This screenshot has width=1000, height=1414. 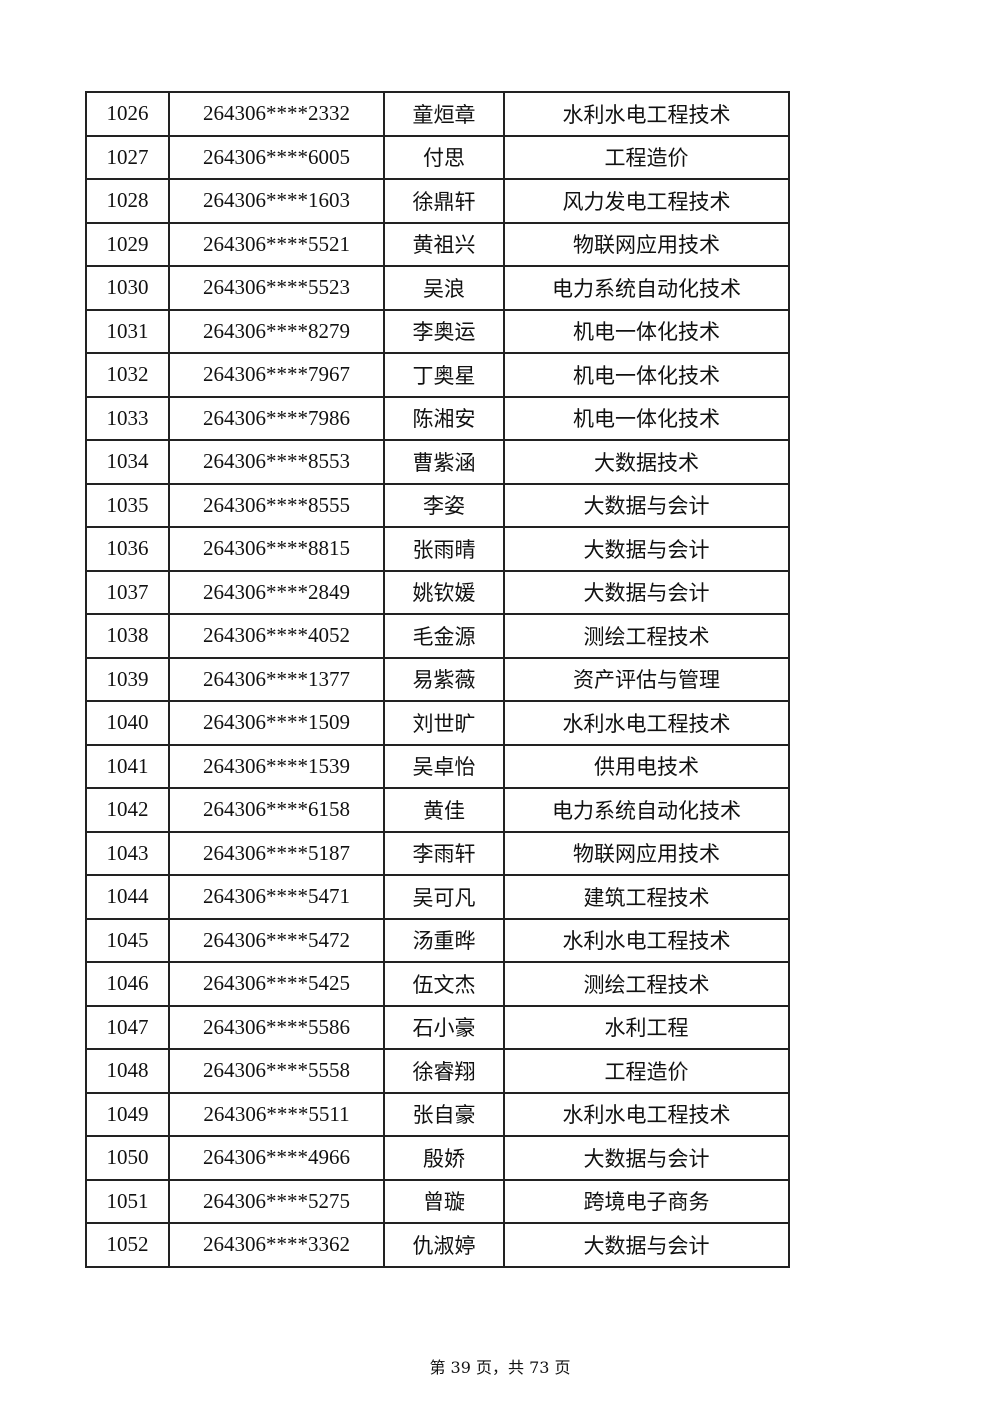 What do you see at coordinates (127, 766) in the screenshot?
I see `row-number-cell: 1041` at bounding box center [127, 766].